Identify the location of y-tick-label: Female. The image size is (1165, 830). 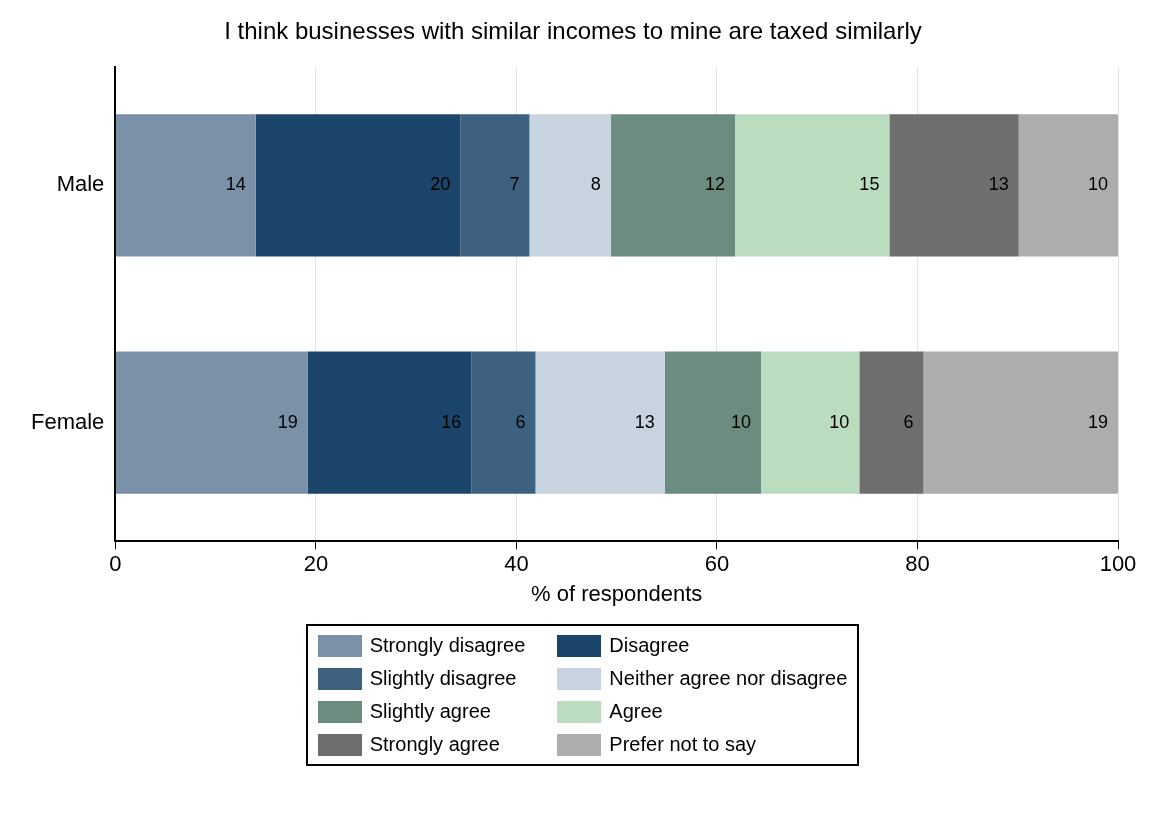
(68, 421).